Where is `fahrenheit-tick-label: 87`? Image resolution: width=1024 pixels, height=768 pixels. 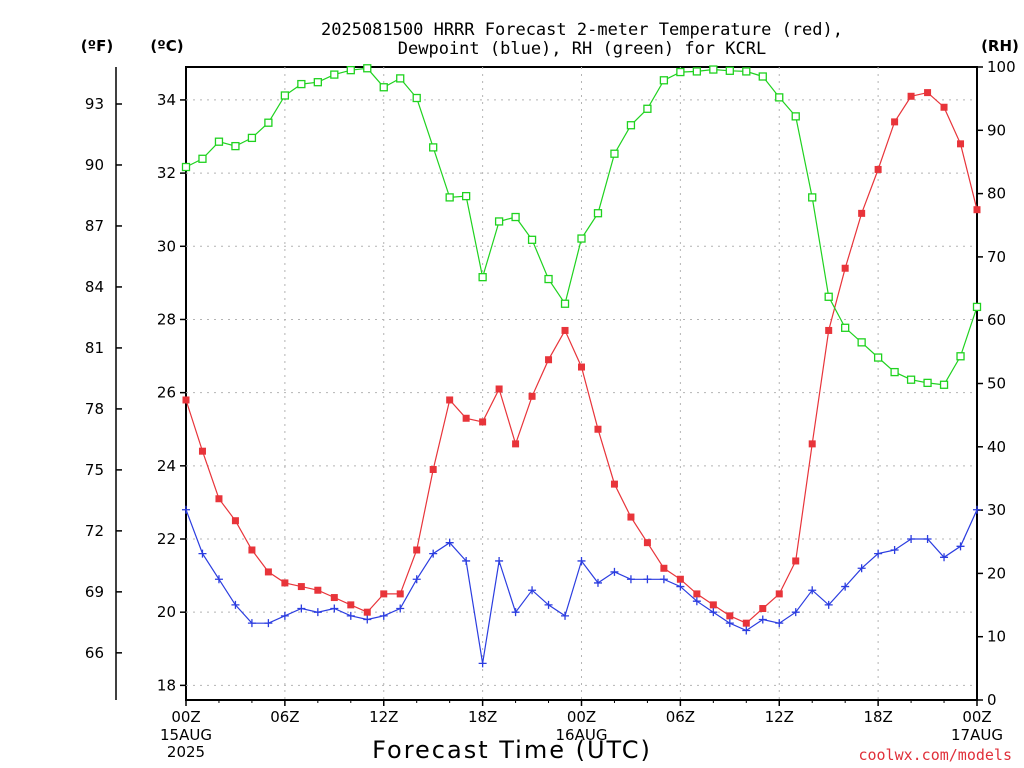 fahrenheit-tick-label: 87 is located at coordinates (94, 226).